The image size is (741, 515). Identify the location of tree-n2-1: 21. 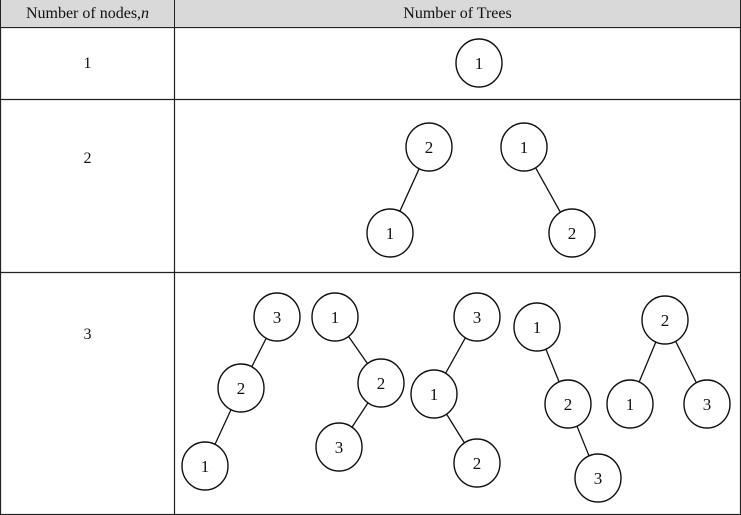
(409, 190).